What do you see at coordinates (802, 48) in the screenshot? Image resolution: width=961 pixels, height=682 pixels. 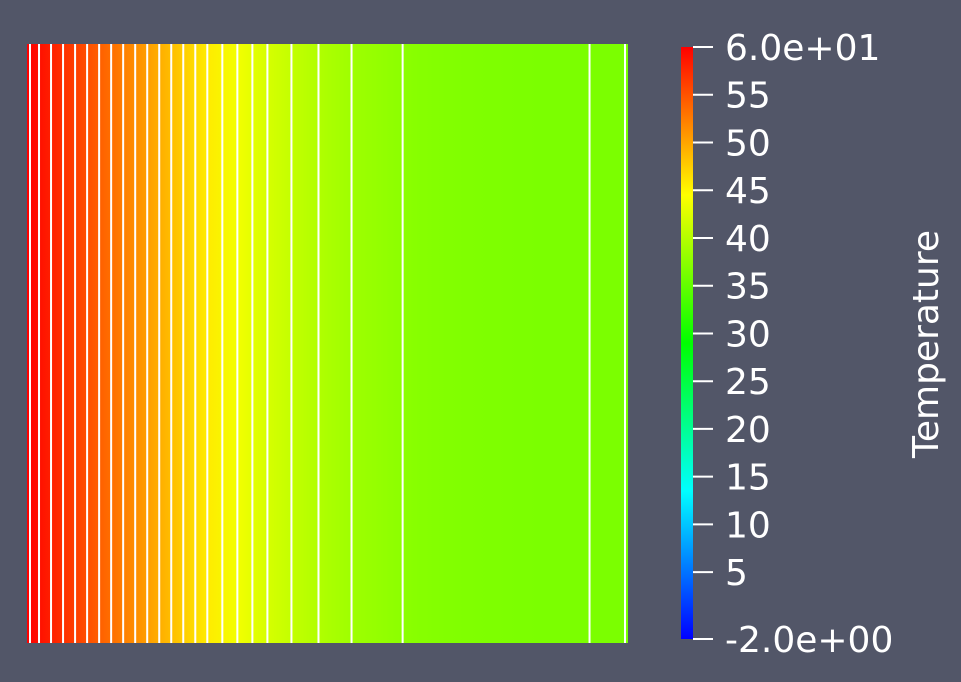 I see `colorbar-tick-label-0: 6.0e+01` at bounding box center [802, 48].